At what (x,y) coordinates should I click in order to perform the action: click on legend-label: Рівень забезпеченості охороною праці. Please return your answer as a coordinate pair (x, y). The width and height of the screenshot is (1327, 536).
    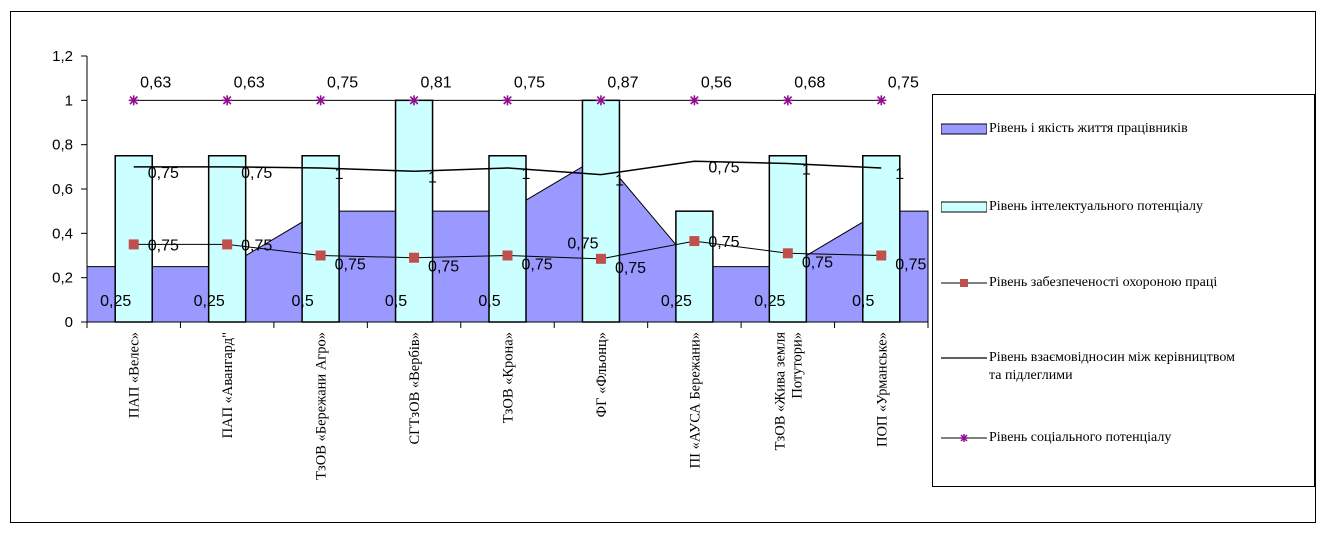
    Looking at the image, I should click on (1103, 282).